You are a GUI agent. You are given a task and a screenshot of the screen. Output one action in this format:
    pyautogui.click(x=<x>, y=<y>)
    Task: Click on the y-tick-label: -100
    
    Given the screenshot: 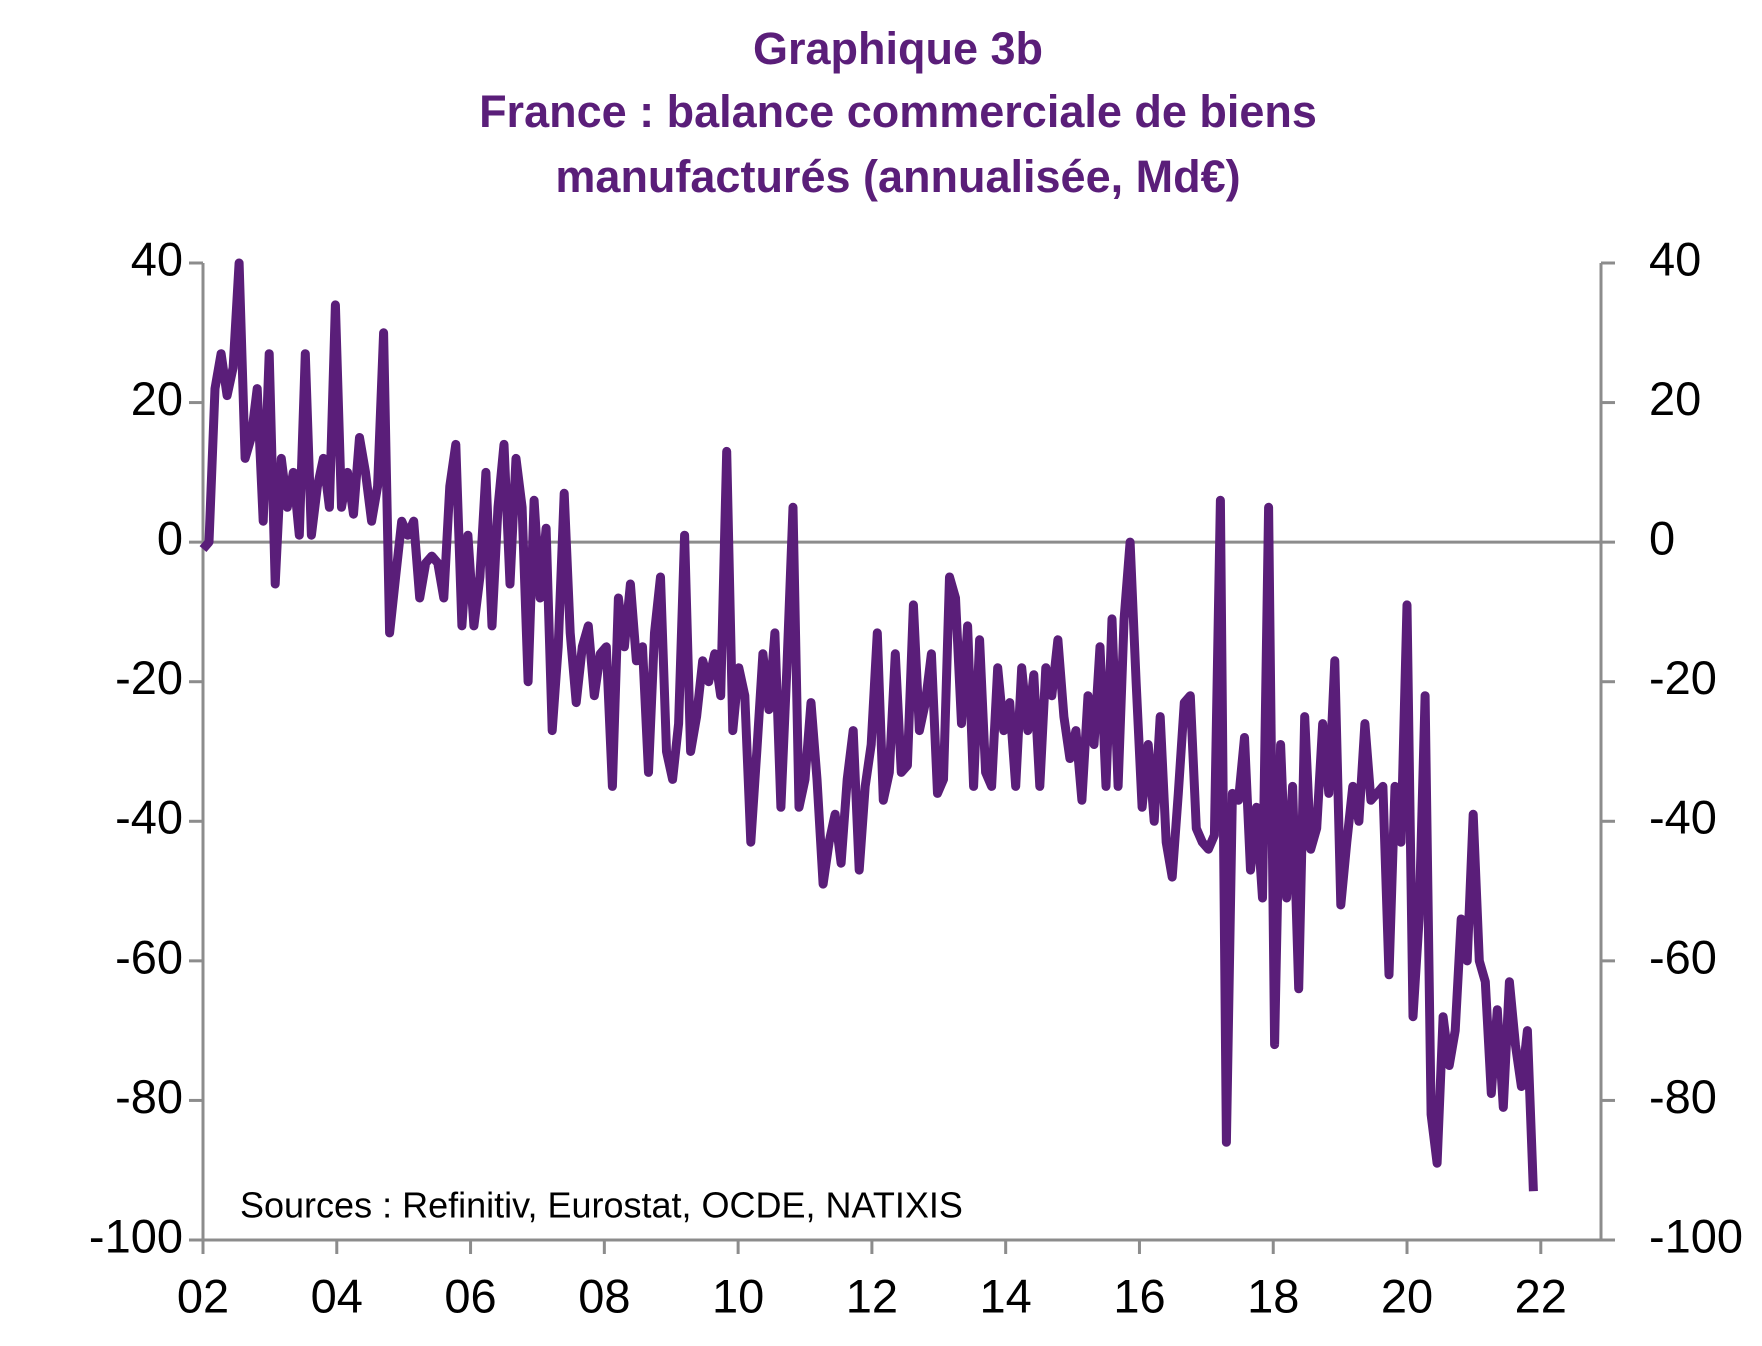 What is the action you would take?
    pyautogui.click(x=136, y=1235)
    